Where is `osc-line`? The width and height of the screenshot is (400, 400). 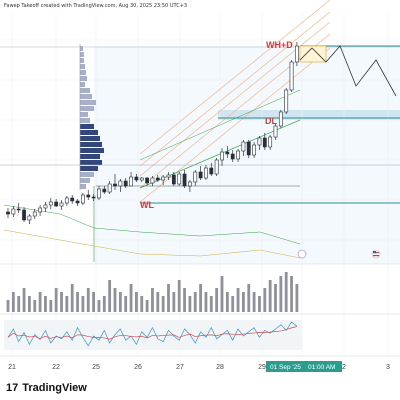
osc-line is located at coordinates (152, 334).